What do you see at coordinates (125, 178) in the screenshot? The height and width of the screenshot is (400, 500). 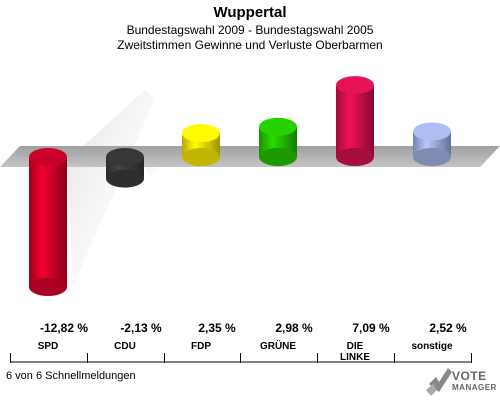 I see `bar-base-cdu` at bounding box center [125, 178].